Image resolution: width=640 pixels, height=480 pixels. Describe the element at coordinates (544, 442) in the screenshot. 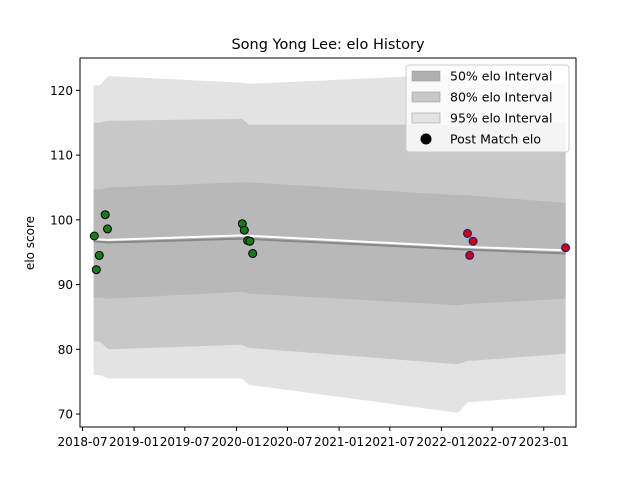

I see `x-tick-label: 2023-01` at that location.